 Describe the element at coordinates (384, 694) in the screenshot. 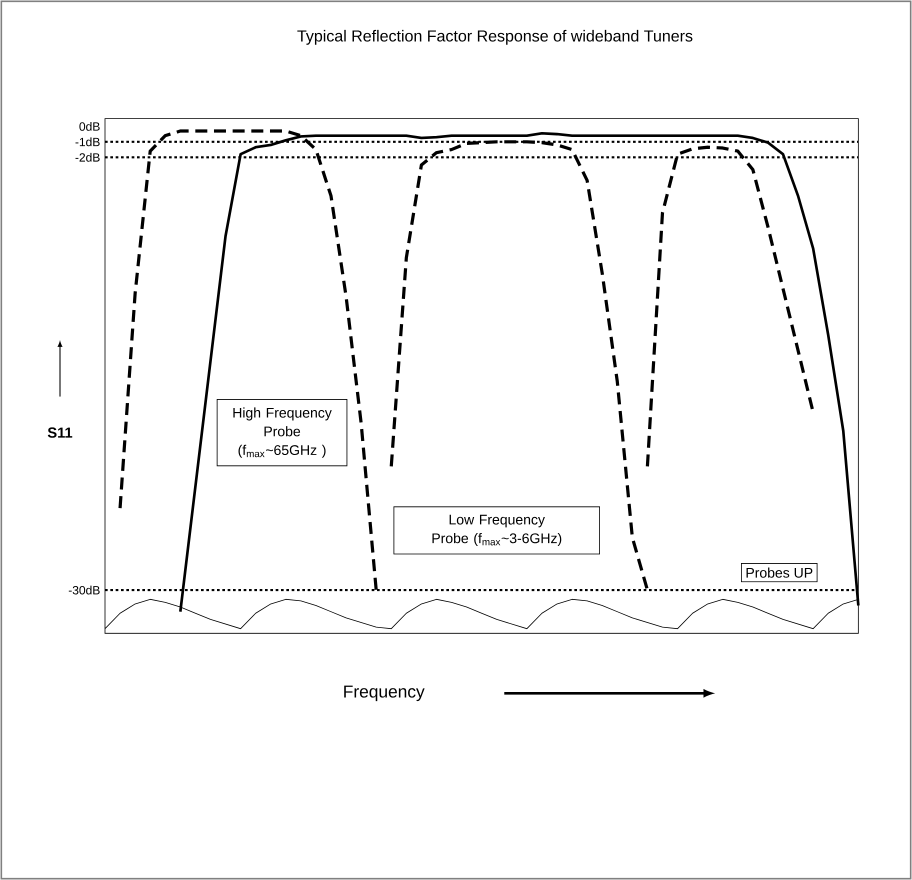

I see `x-axis-title: Frequency` at that location.